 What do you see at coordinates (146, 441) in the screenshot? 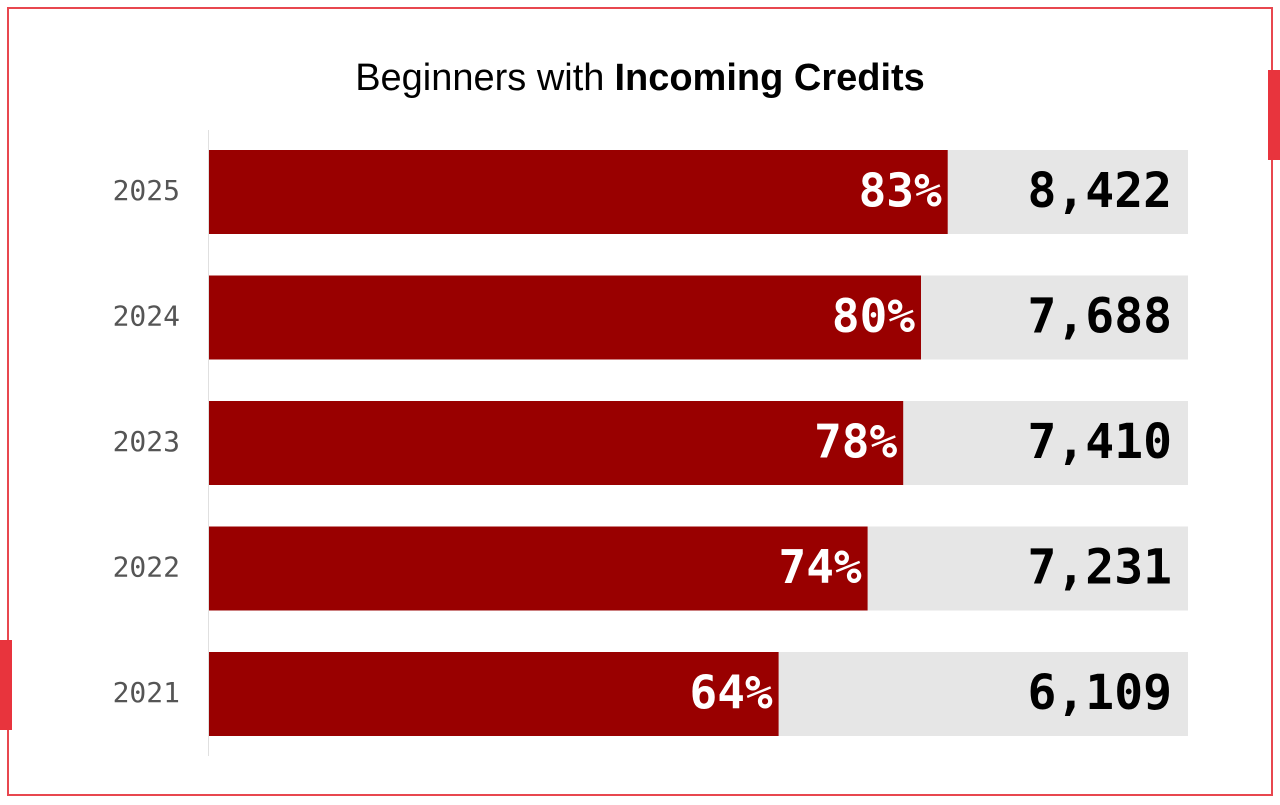
I see `y-tick-label: 2023` at bounding box center [146, 441].